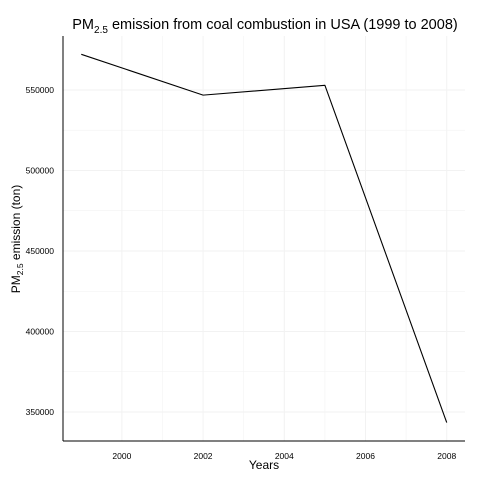  What do you see at coordinates (40, 251) in the screenshot?
I see `y-tick-label: 450000` at bounding box center [40, 251].